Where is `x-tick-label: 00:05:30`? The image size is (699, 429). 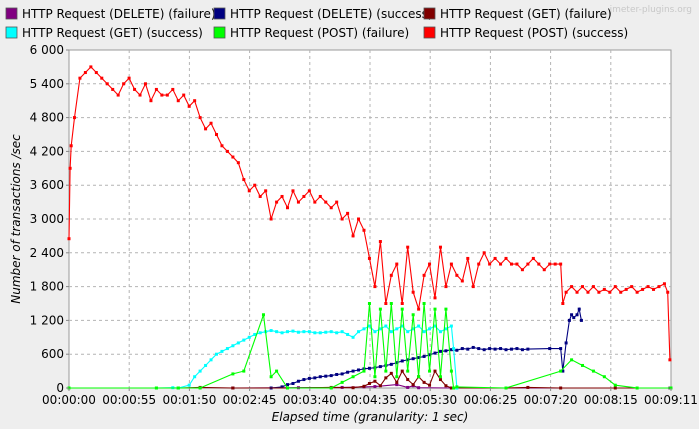
x-tick-label: 00:05:30 is located at coordinates (430, 400).